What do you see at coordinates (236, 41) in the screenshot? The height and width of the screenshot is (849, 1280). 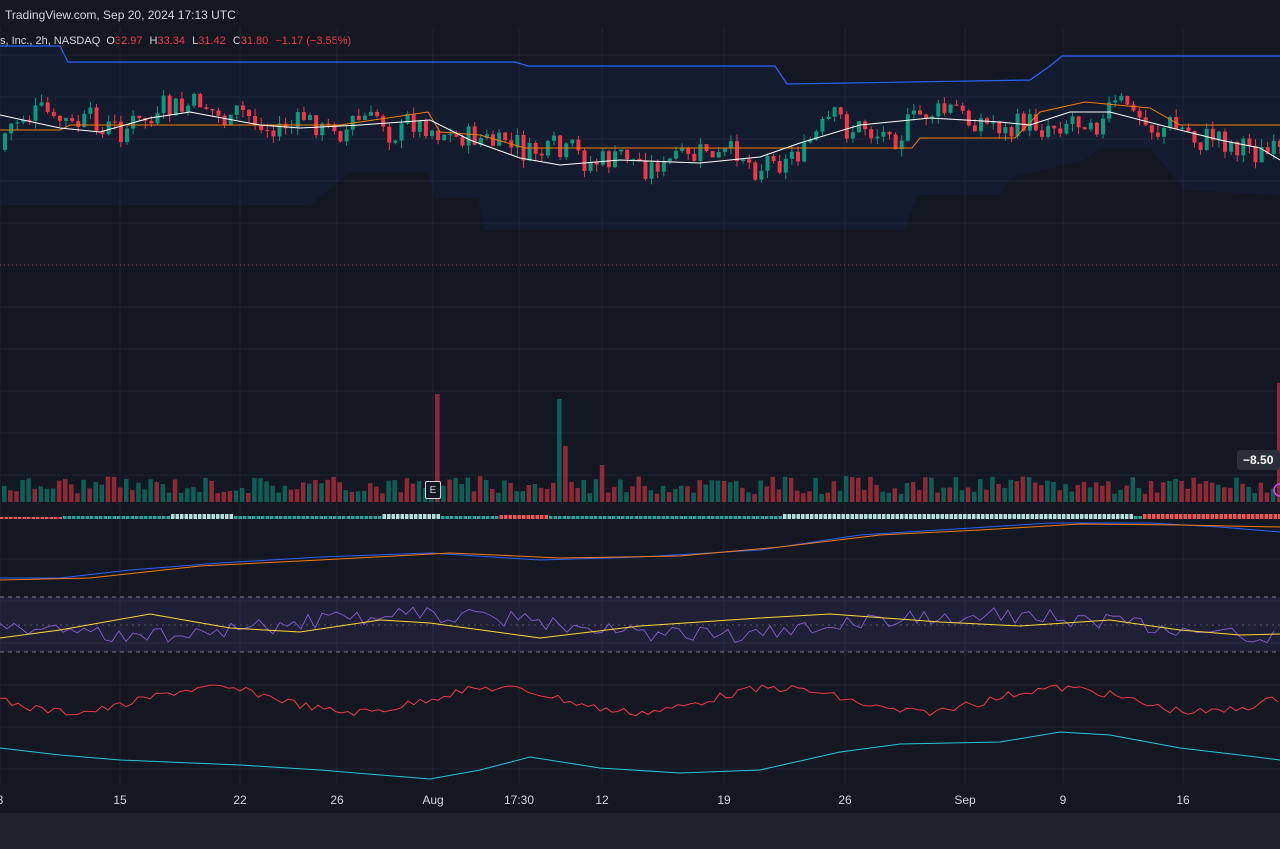 I see `close-label: C` at bounding box center [236, 41].